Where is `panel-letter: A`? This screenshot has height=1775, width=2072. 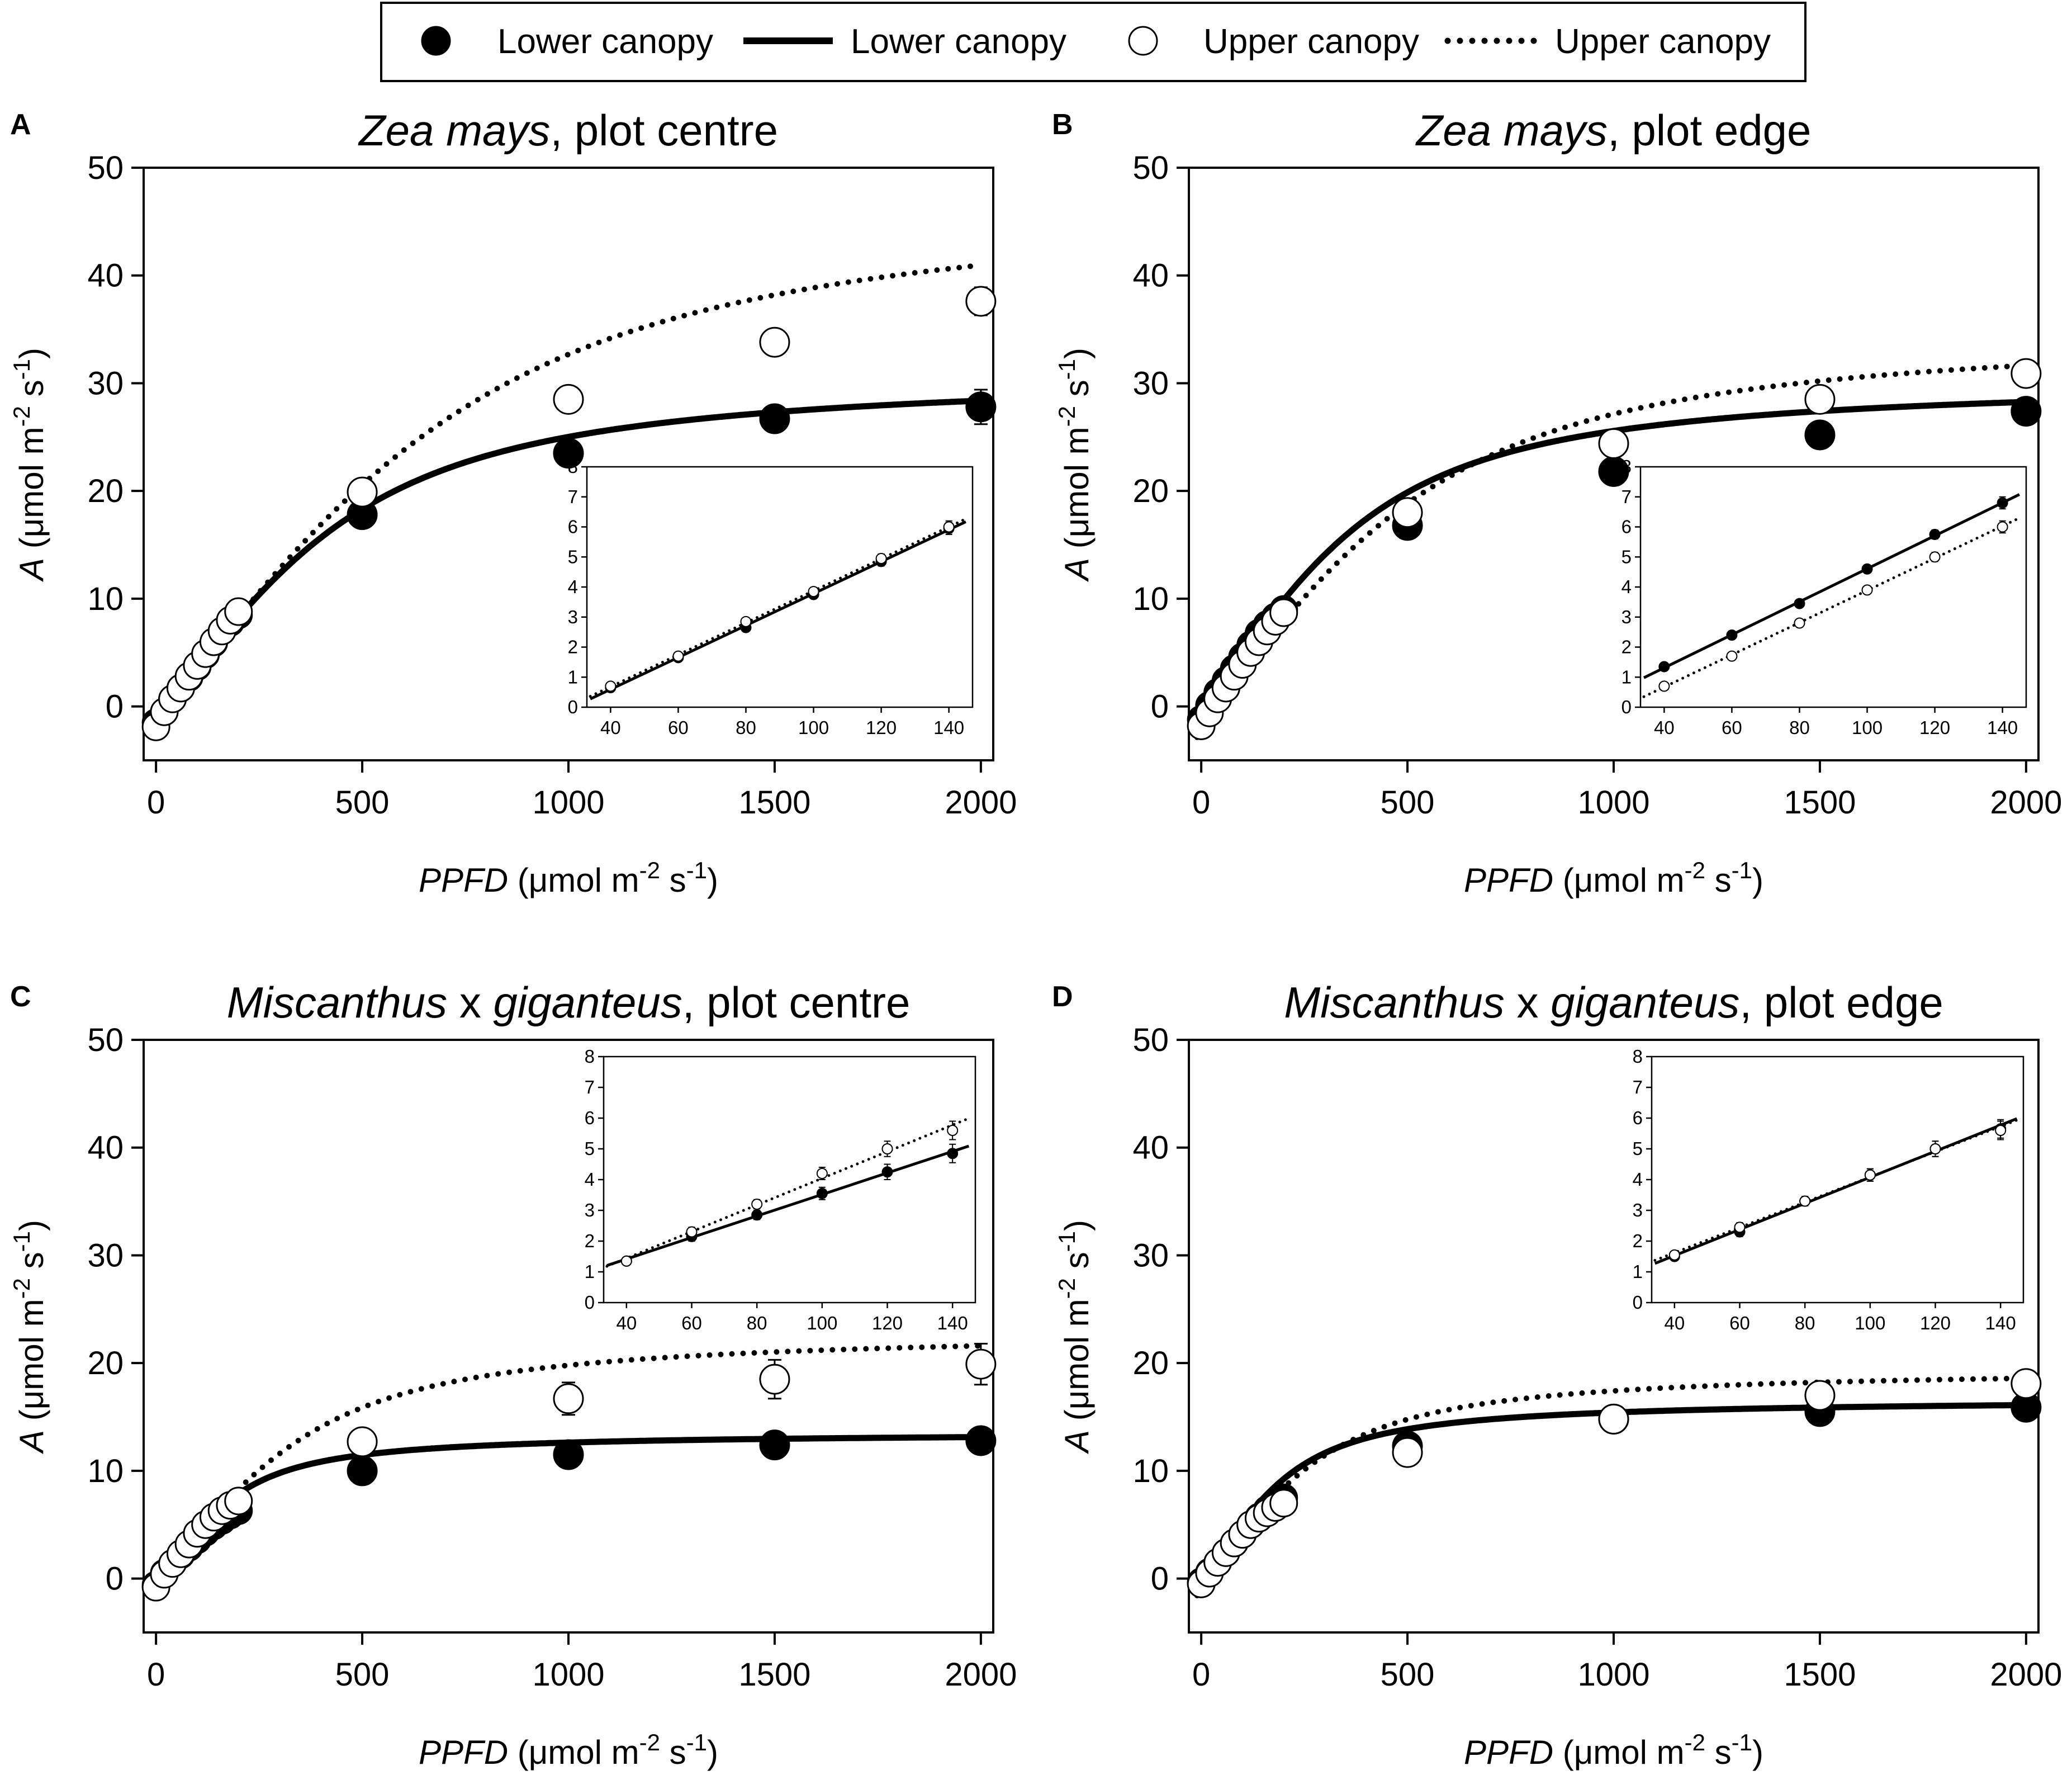 panel-letter: A is located at coordinates (20, 124).